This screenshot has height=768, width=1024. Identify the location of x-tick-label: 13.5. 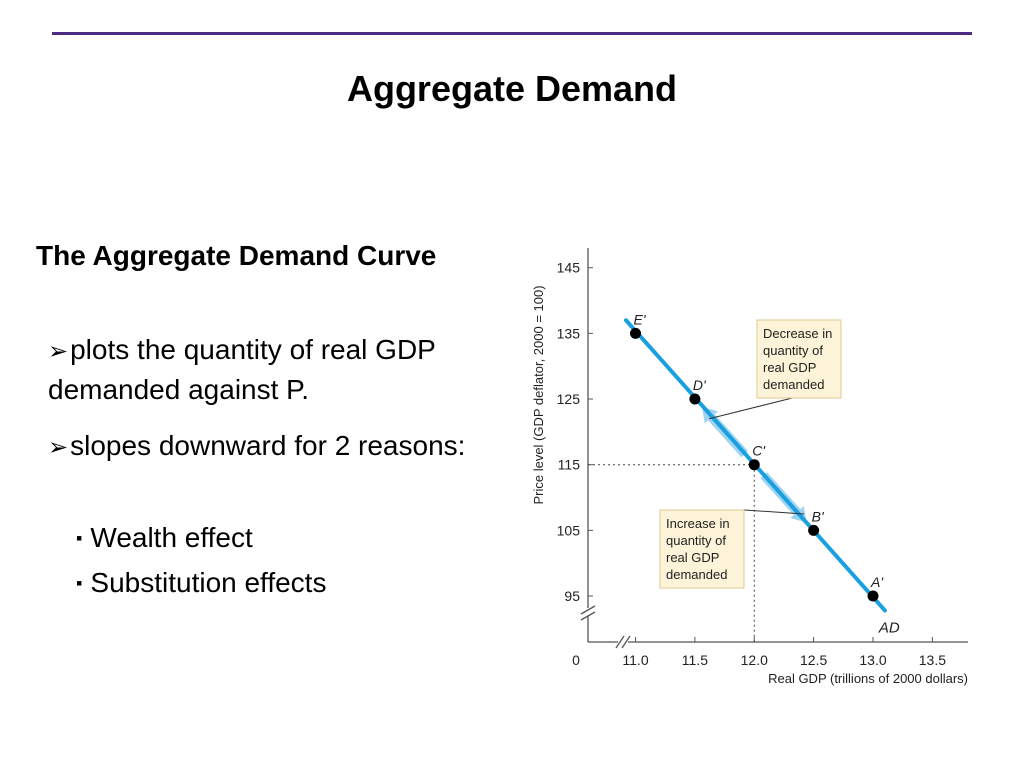
(932, 660).